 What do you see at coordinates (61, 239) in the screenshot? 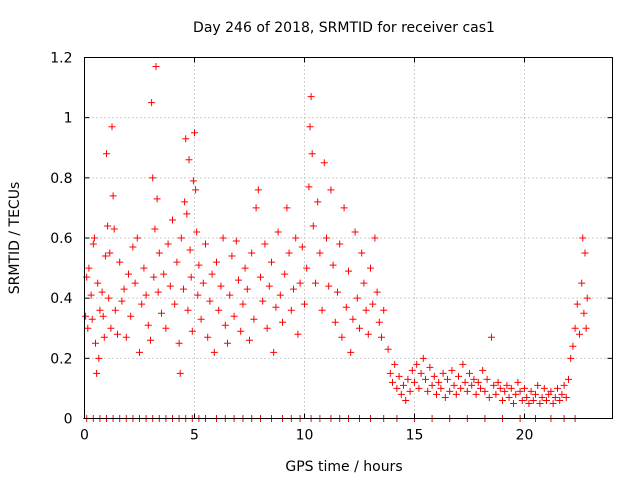
I see `y-tick-label: 0.6` at bounding box center [61, 239].